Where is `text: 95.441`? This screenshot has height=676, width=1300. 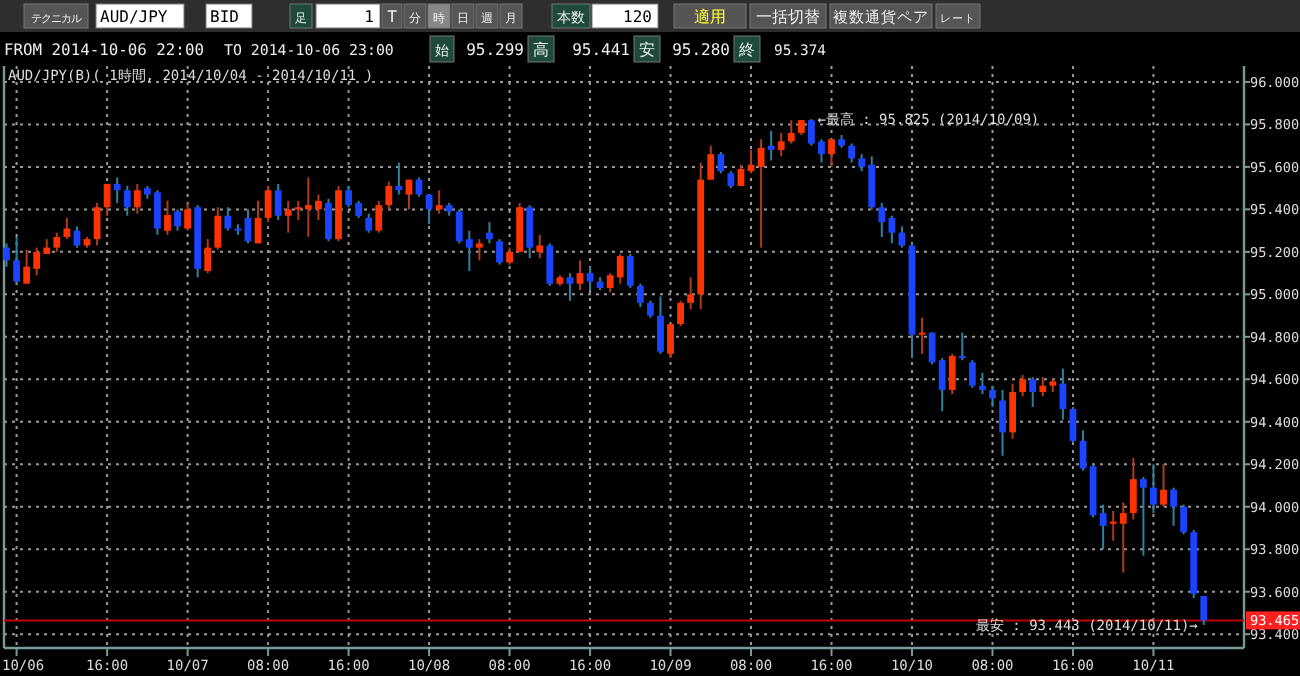
text: 95.441 is located at coordinates (601, 50).